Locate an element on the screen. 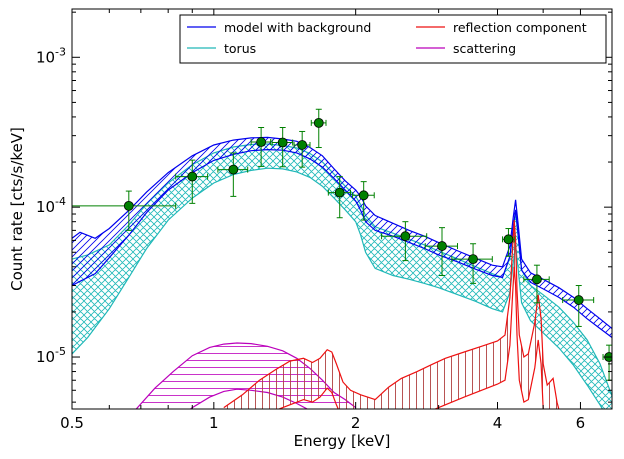 The image size is (624, 459). x-tick-label: 0.5 is located at coordinates (72, 423).